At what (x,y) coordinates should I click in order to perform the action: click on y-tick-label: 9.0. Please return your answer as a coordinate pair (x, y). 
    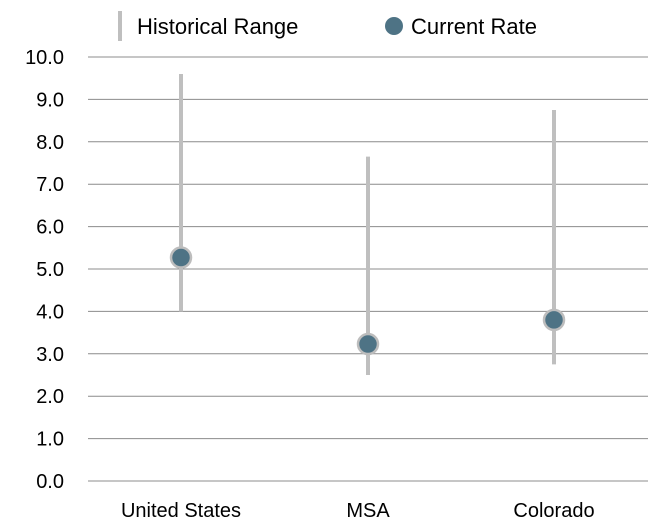
    Looking at the image, I should click on (50, 100).